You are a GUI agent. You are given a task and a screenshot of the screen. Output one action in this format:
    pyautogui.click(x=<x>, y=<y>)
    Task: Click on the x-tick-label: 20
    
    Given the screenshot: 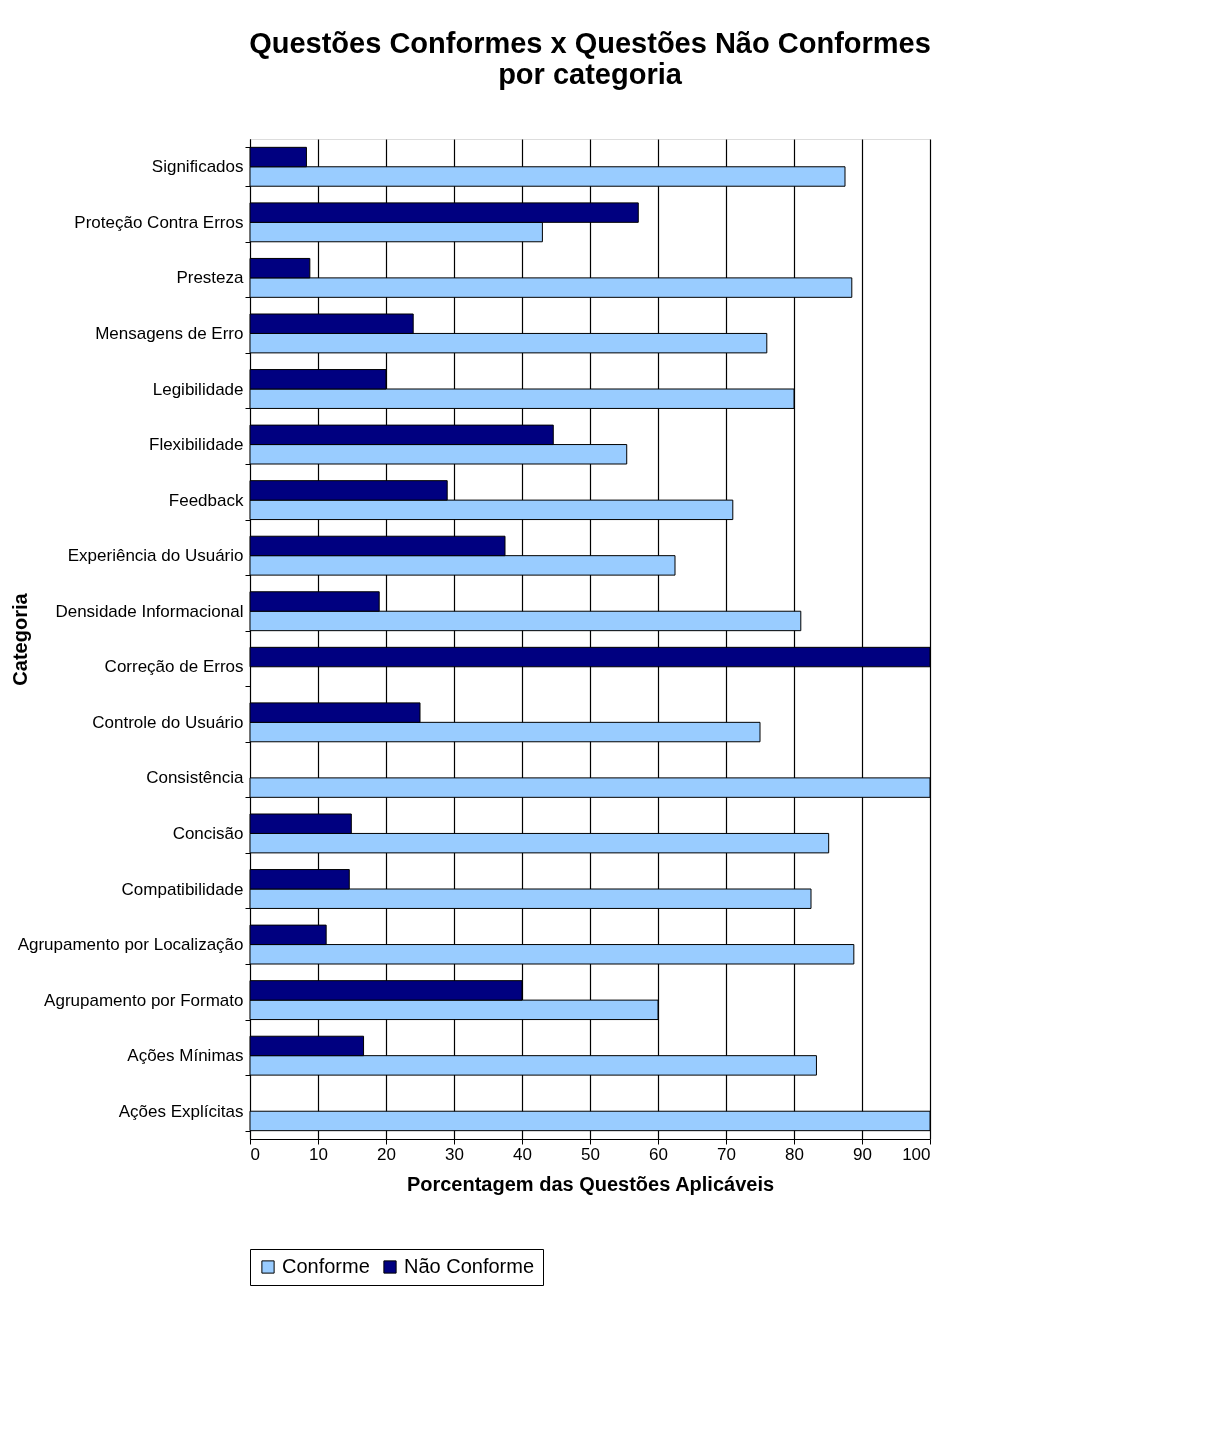 What is the action you would take?
    pyautogui.click(x=386, y=1154)
    